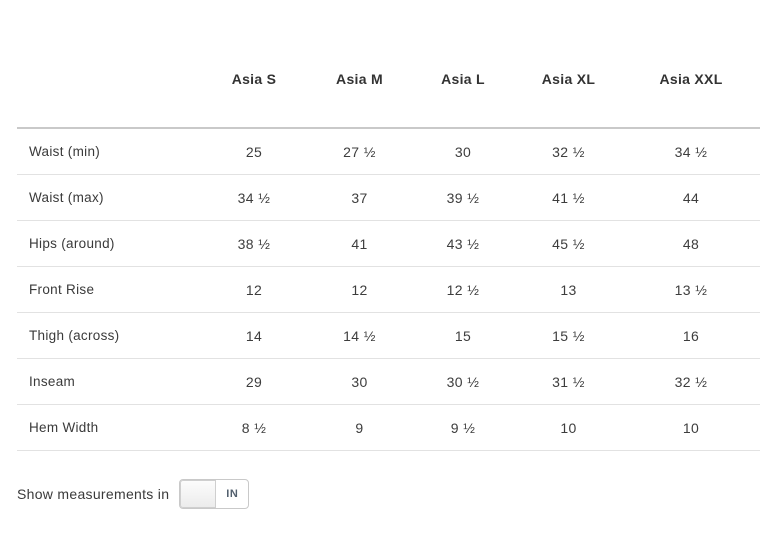  What do you see at coordinates (568, 335) in the screenshot?
I see `cell: 15 ½` at bounding box center [568, 335].